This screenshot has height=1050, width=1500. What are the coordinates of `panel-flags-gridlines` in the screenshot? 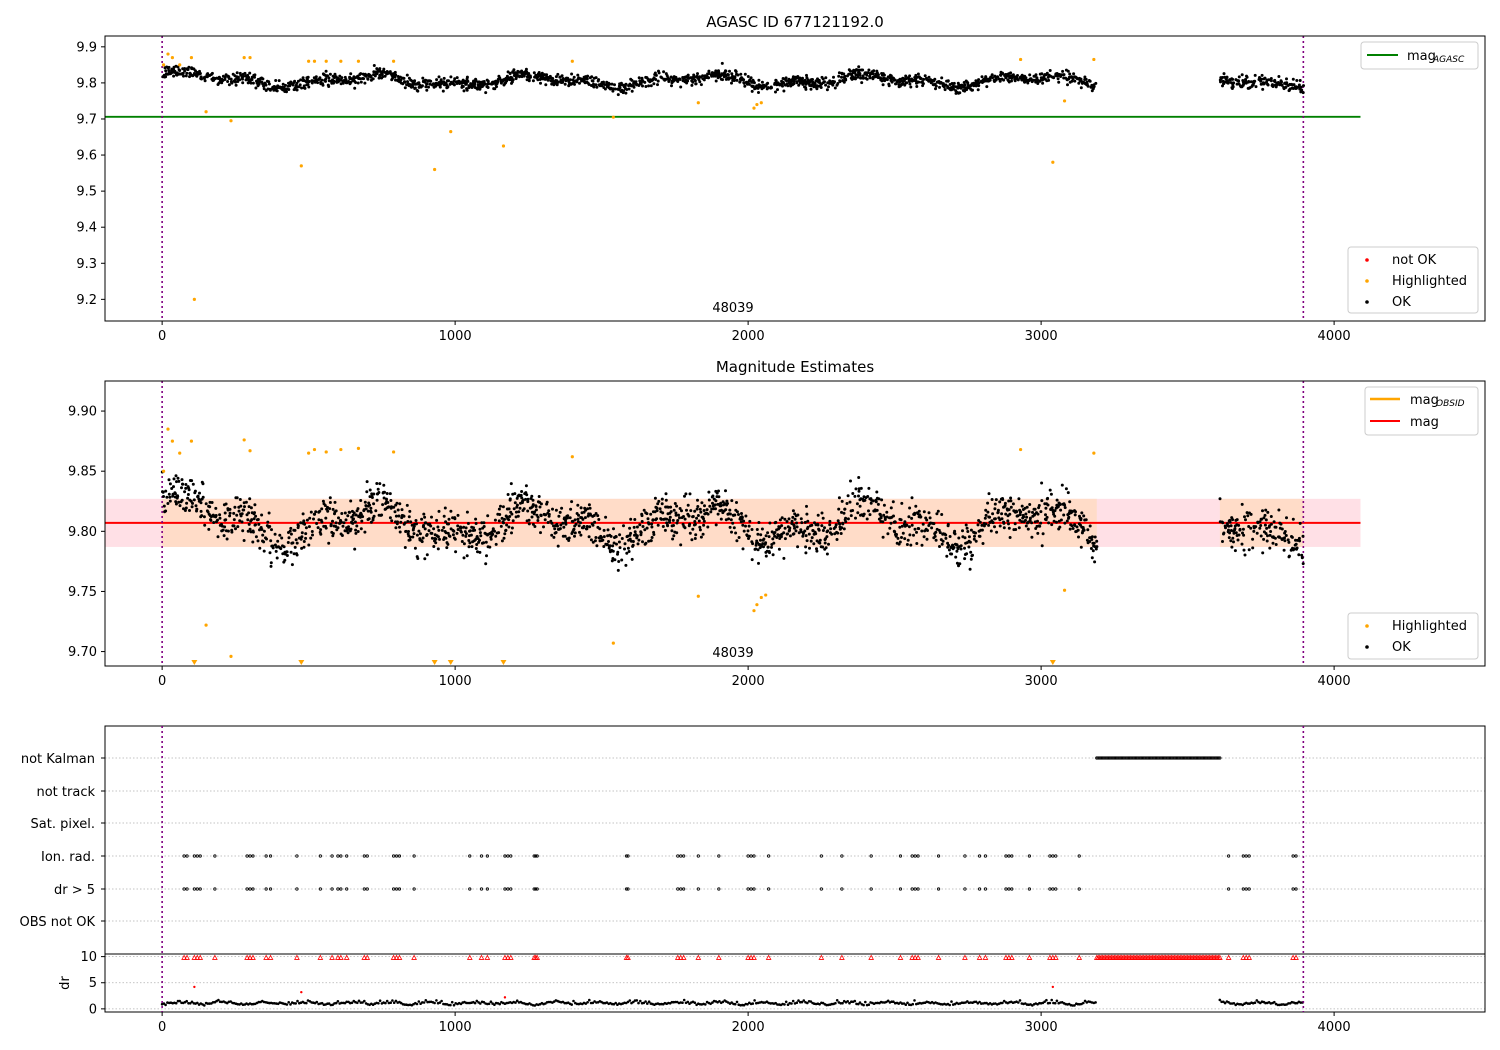 It's located at (795, 839).